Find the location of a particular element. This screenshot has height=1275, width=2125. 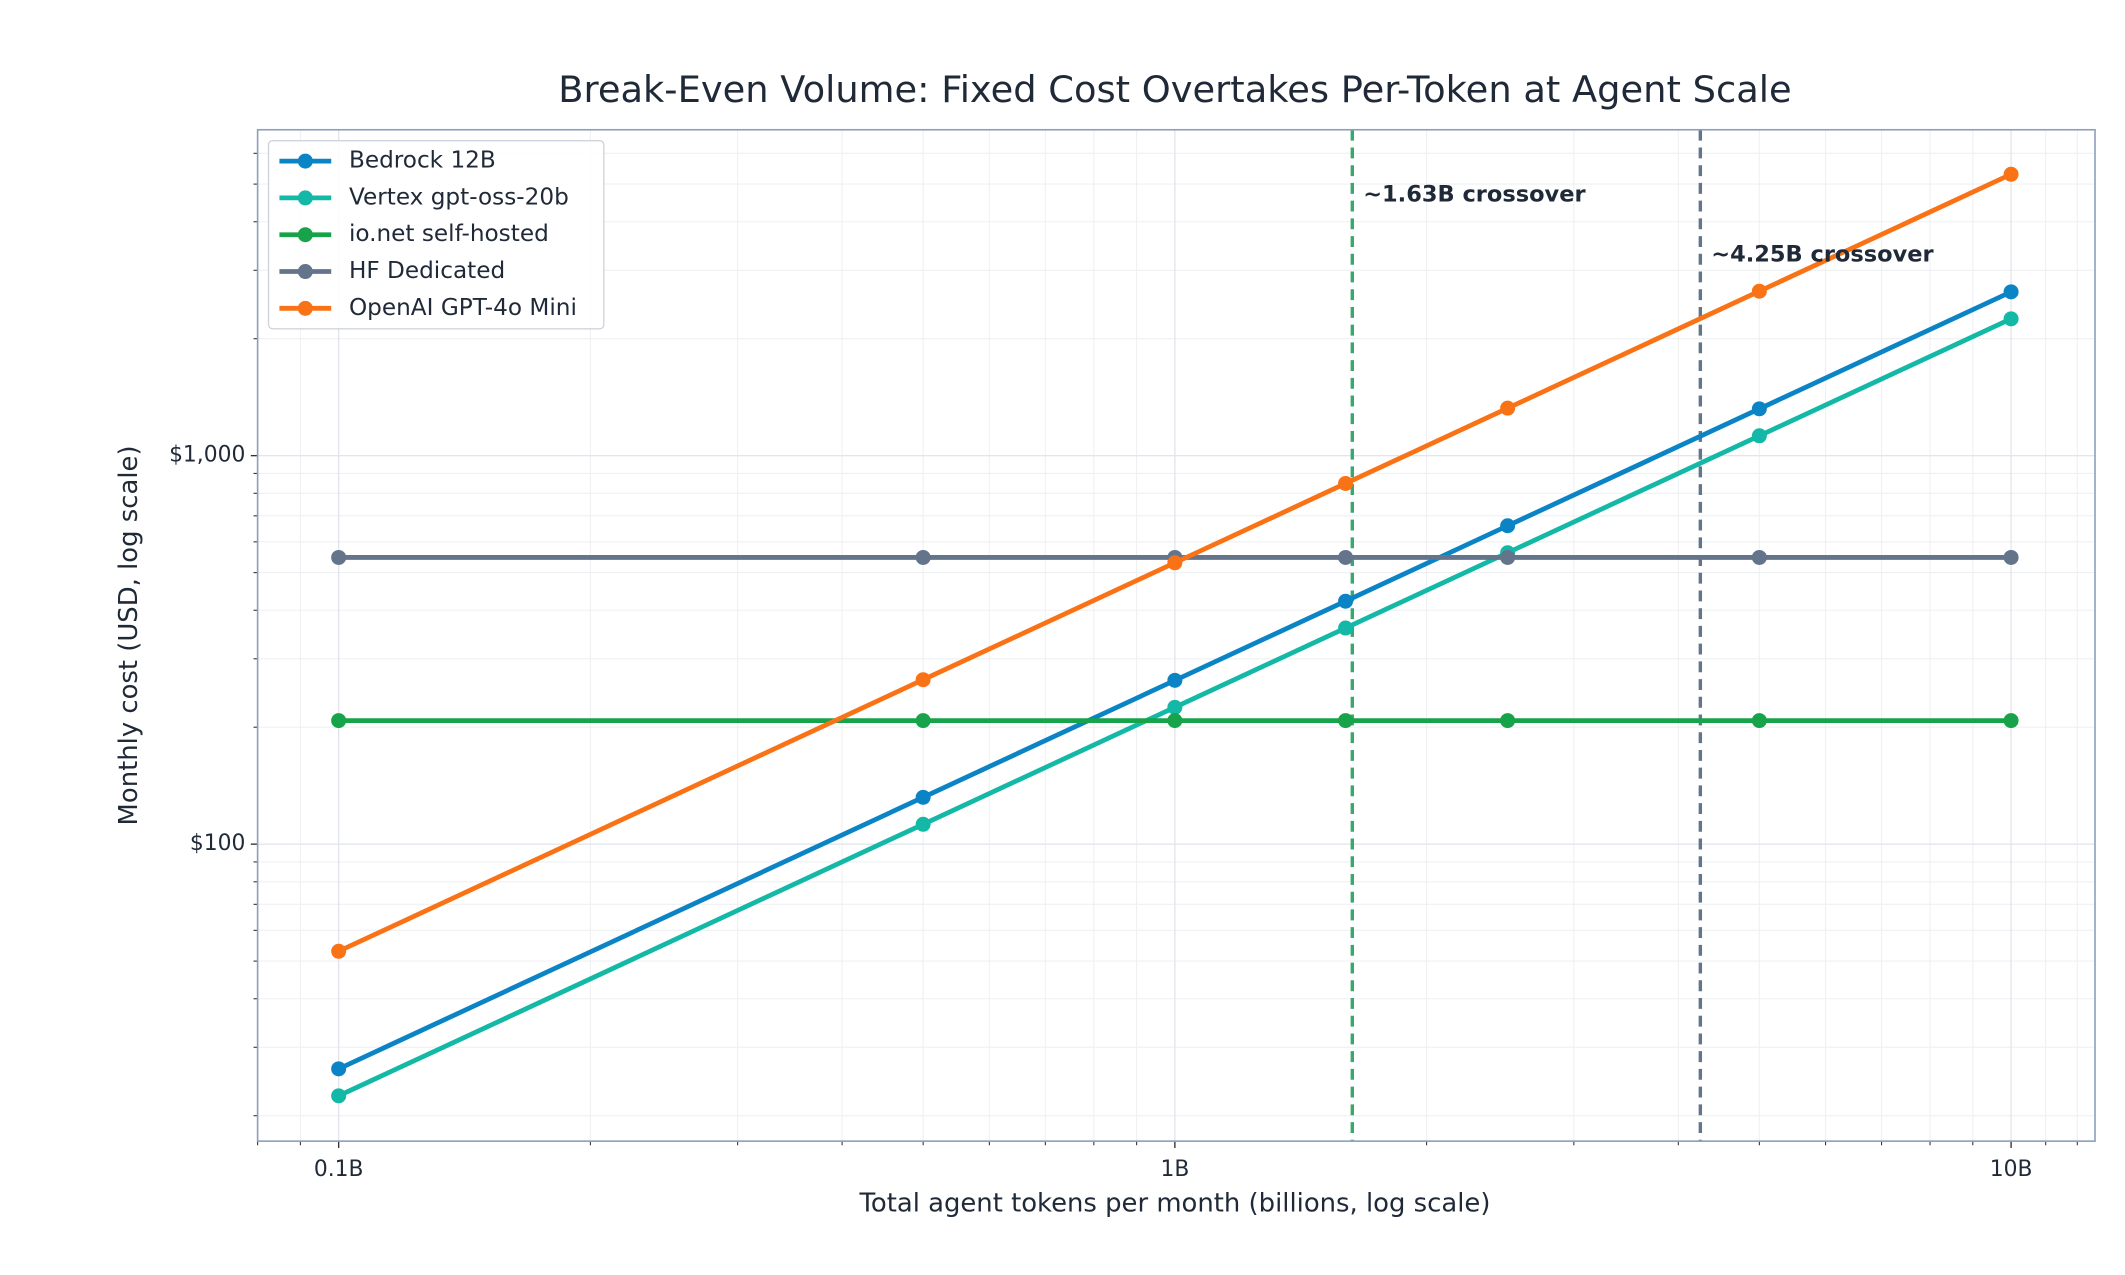

y-tick-label: $1,000 is located at coordinates (207, 455).